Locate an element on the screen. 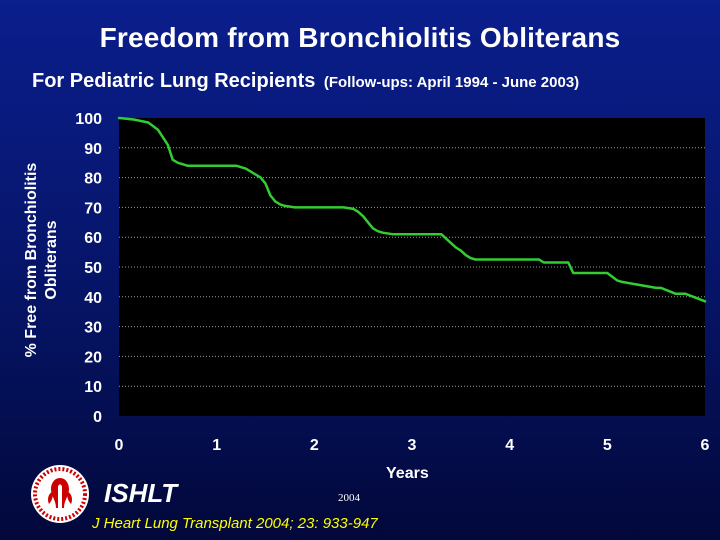  chart-title: Freedom from Bronchiolitis Obliterans is located at coordinates (360, 37).